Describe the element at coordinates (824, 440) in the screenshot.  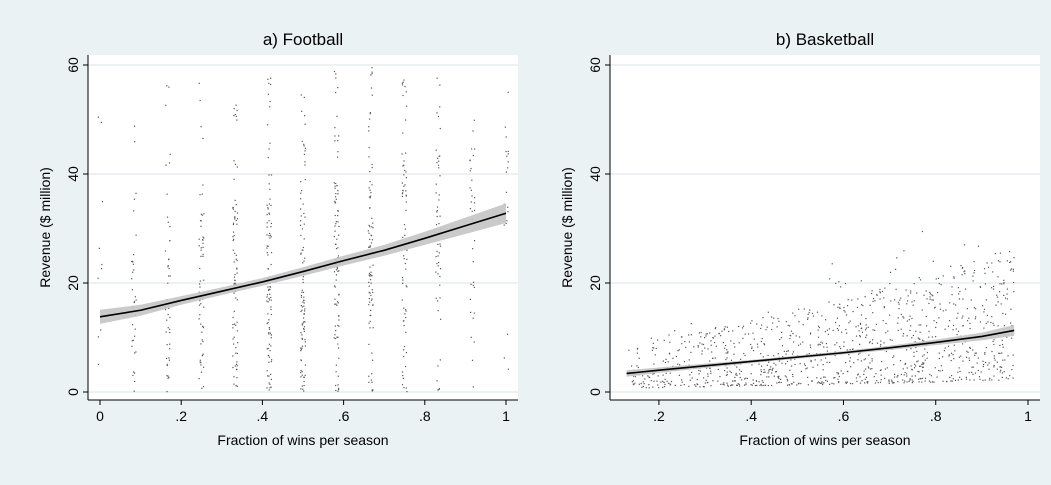
I see `x-axis-title: Fraction of wins per season` at that location.